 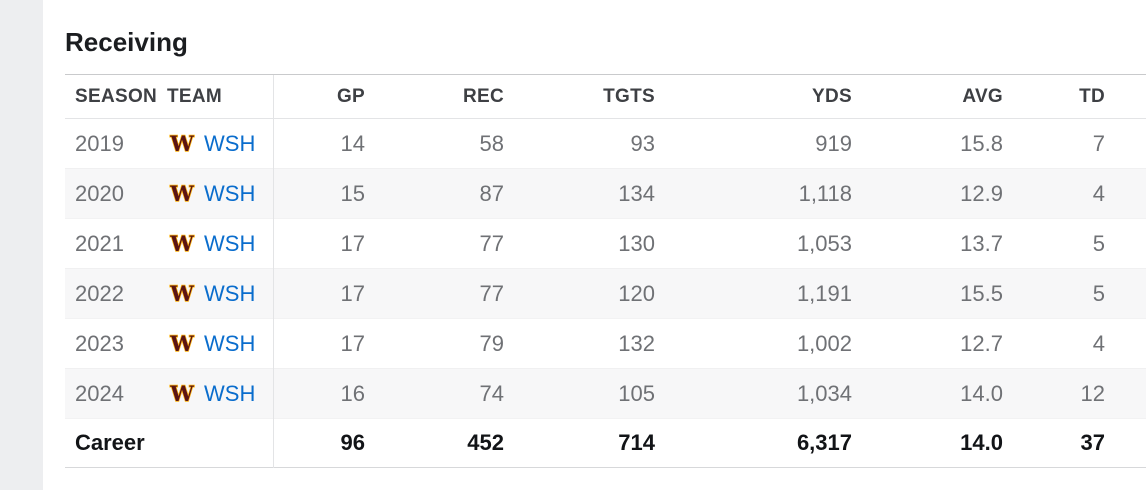 I want to click on season-row-2022: 2022 W WSH 17 77 120 1,191 15.5 5, so click(x=605, y=294).